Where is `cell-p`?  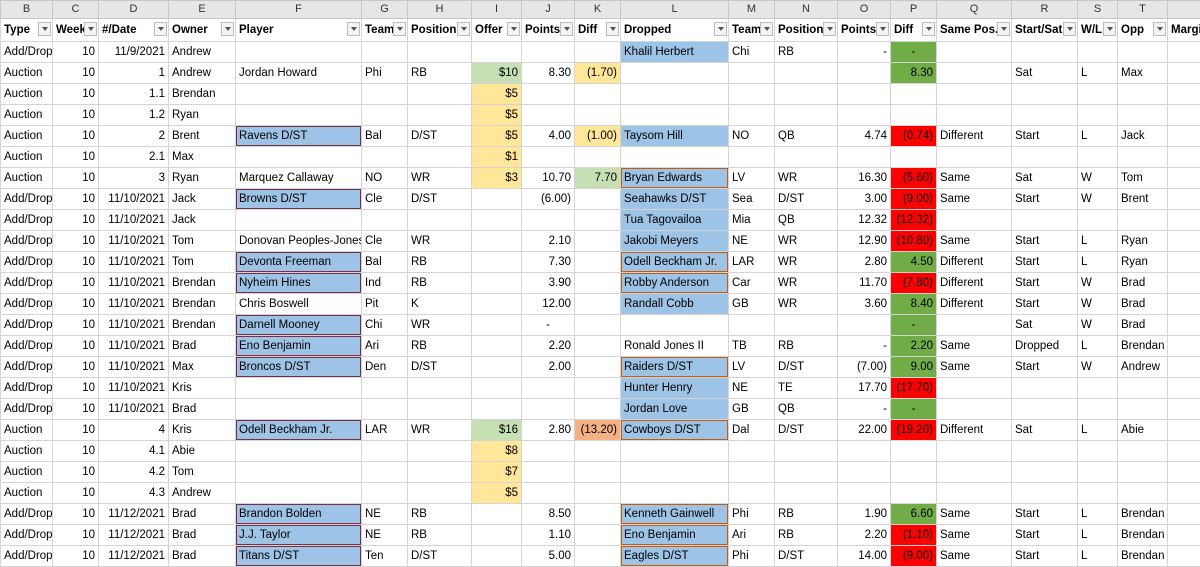
cell-p is located at coordinates (914, 94).